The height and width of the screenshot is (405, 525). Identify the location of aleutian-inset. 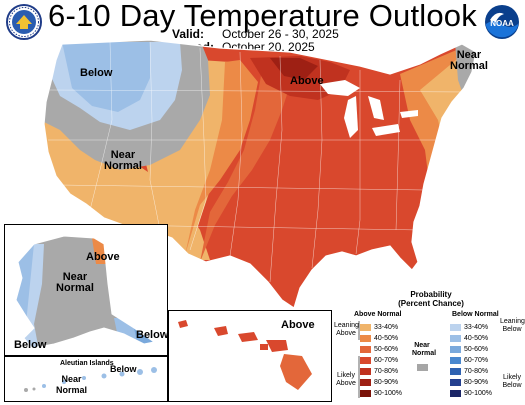
(86, 379).